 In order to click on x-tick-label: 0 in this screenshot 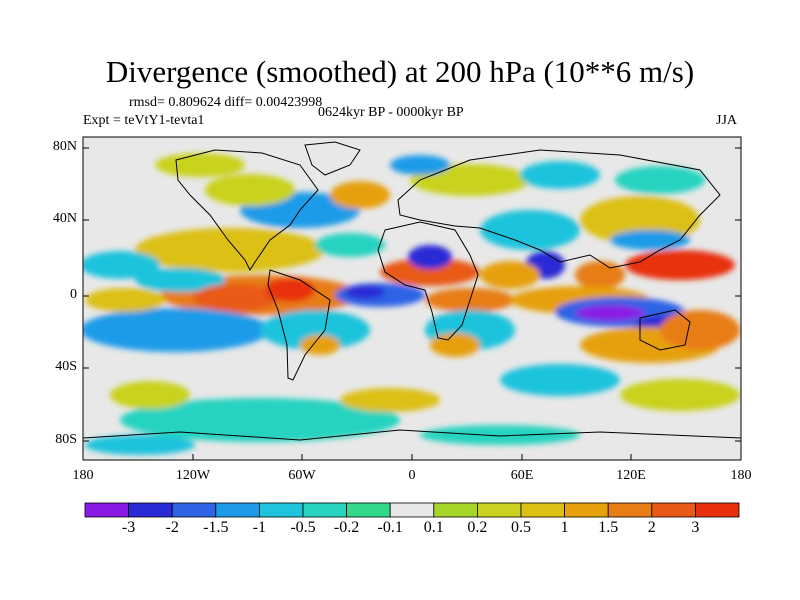, I will do `click(412, 475)`.